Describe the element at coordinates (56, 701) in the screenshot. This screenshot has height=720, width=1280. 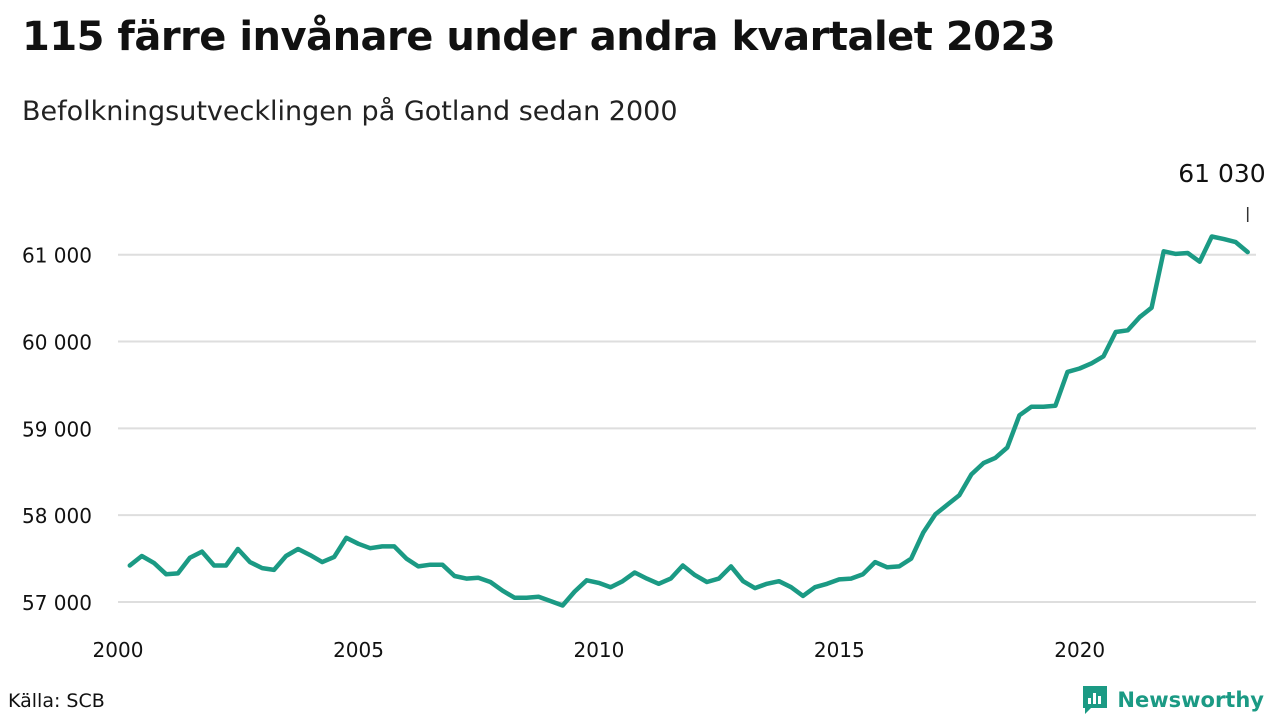
I see `source-note: Källa: SCB` at that location.